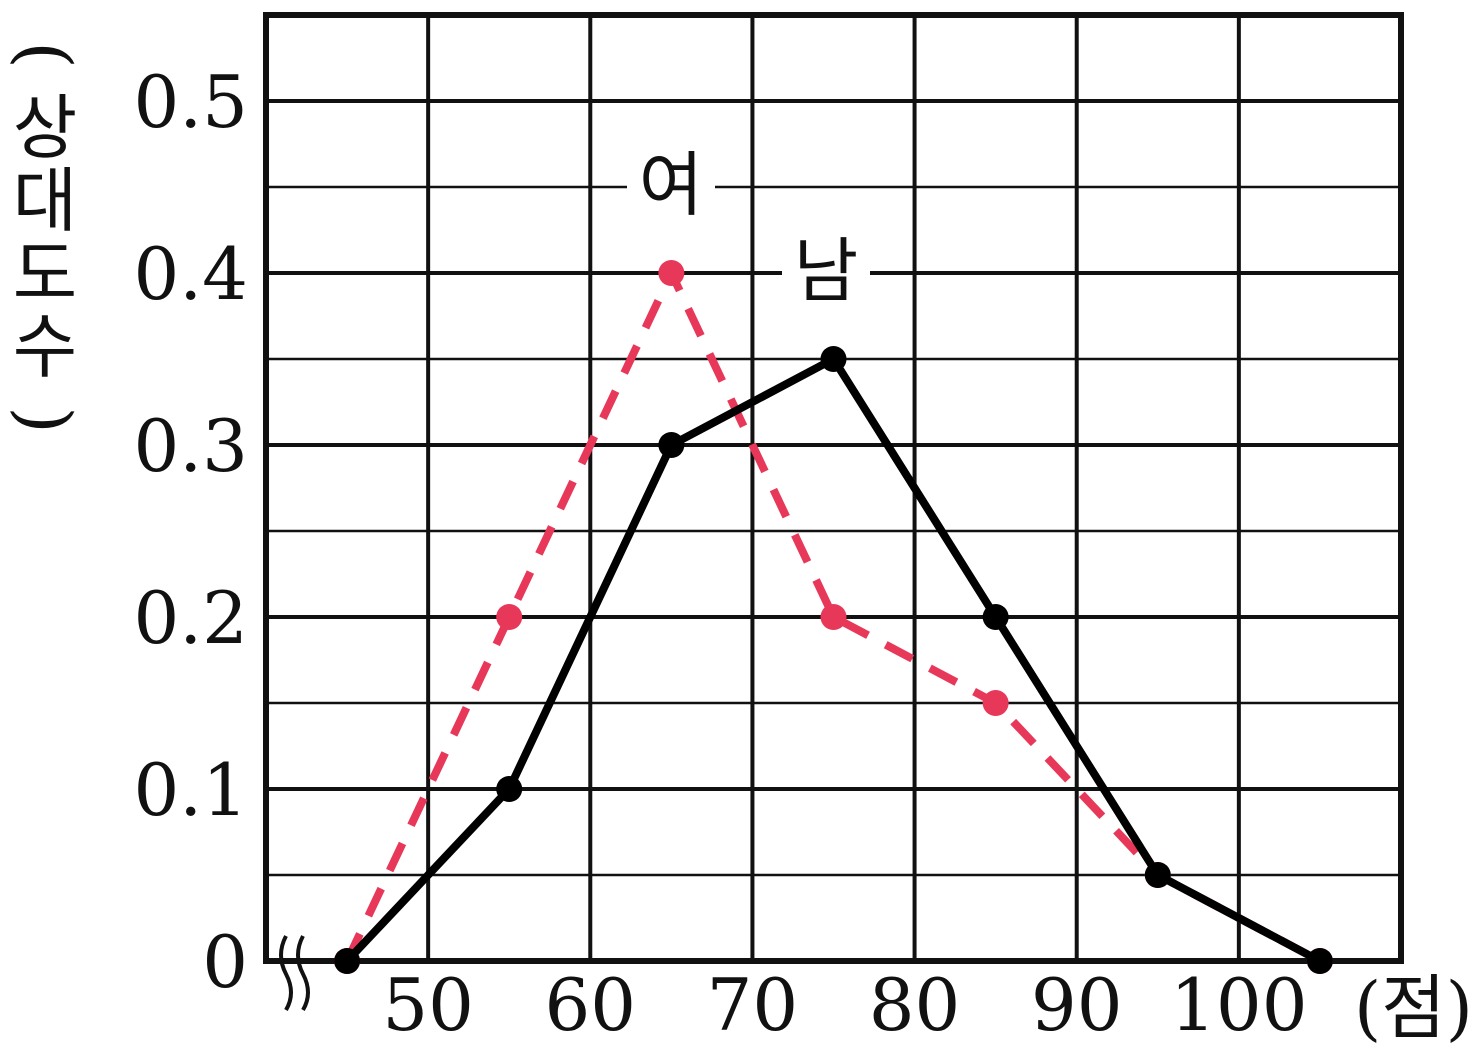 The width and height of the screenshot is (1477, 1063). What do you see at coordinates (190, 102) in the screenshot?
I see `y-tick-label: 0.5` at bounding box center [190, 102].